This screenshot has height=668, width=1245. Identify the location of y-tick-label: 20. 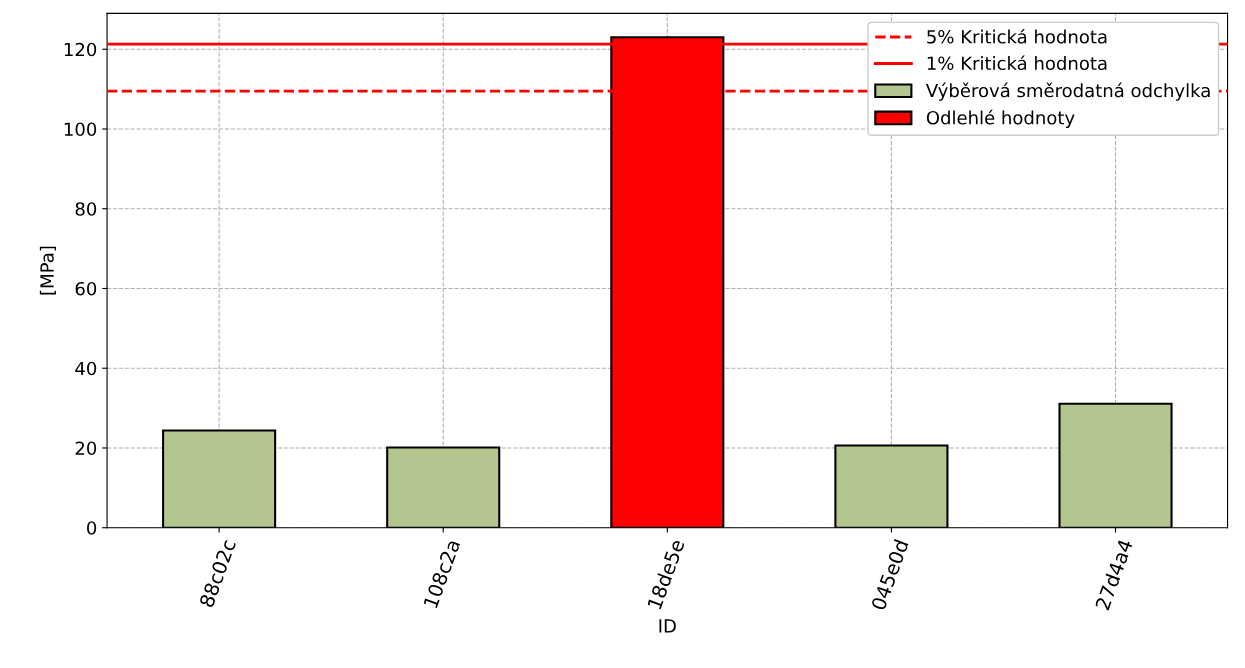
(86, 448).